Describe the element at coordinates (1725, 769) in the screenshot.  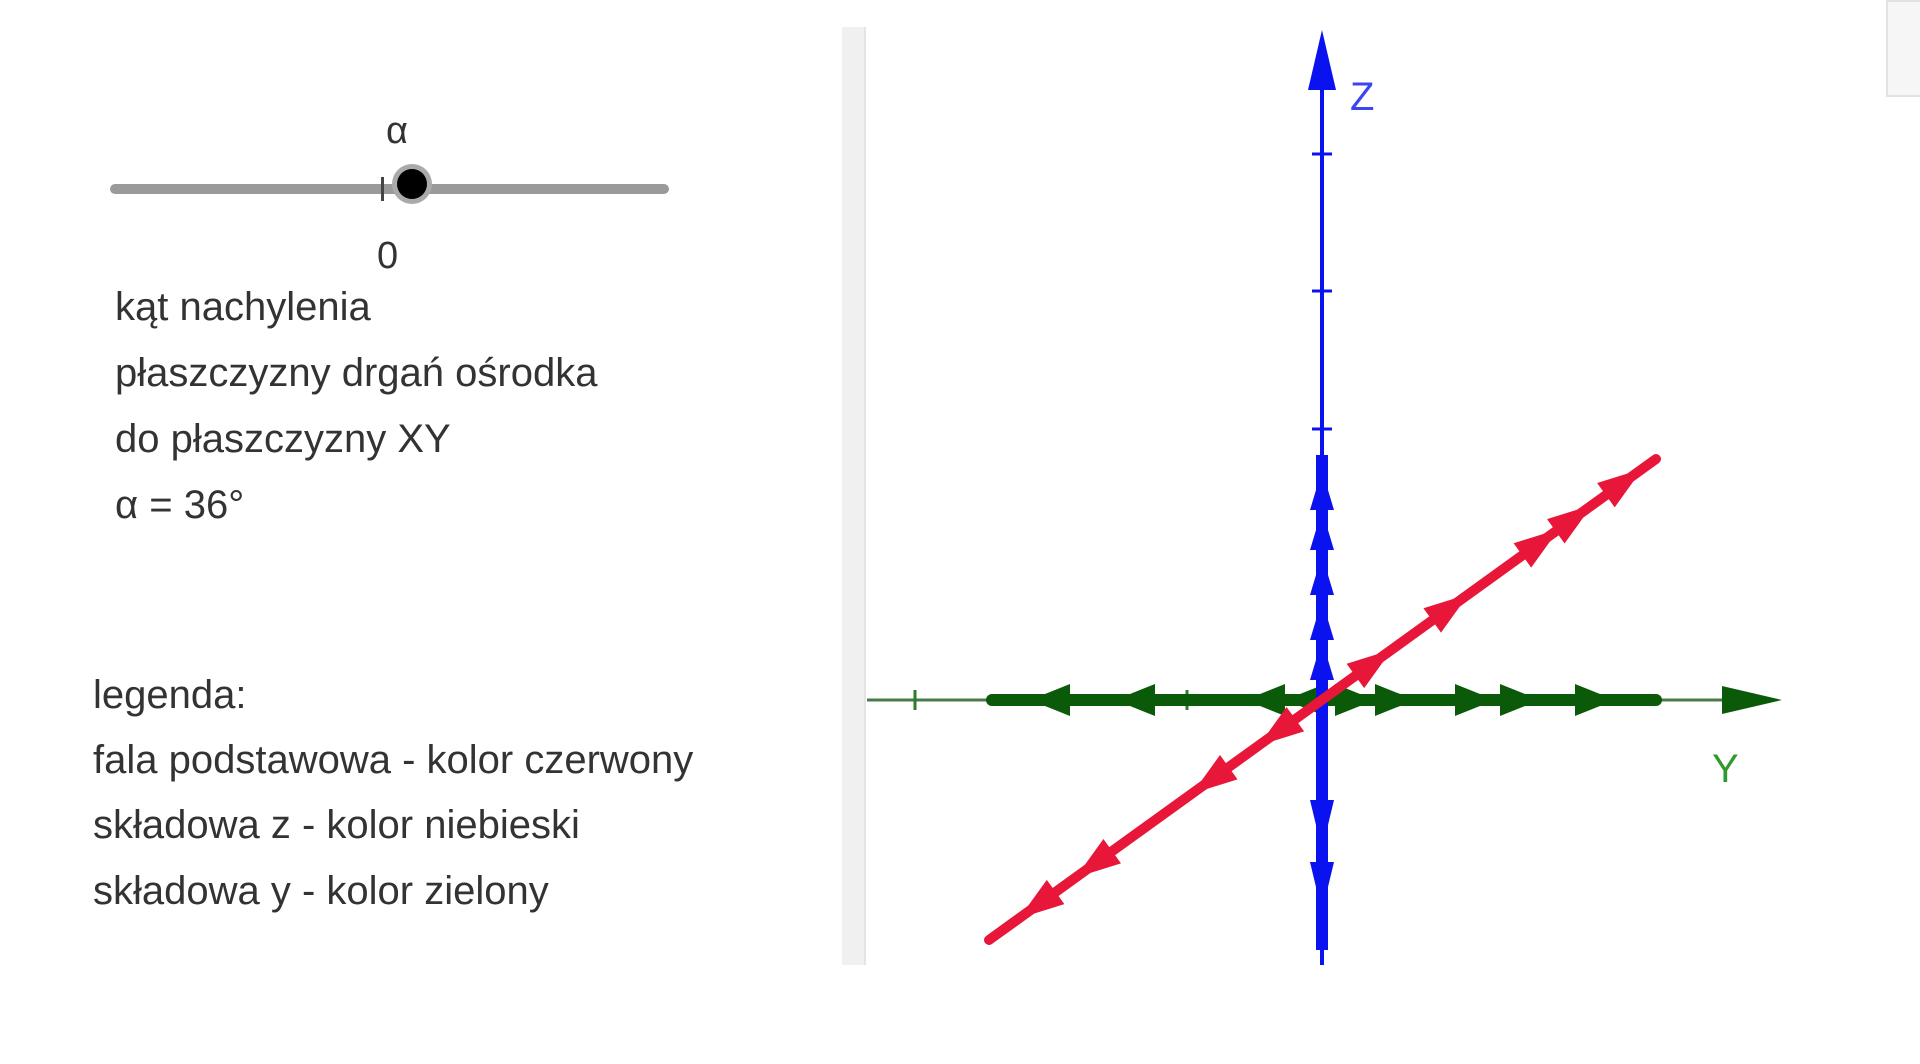
I see `y-axis-label: Y` at that location.